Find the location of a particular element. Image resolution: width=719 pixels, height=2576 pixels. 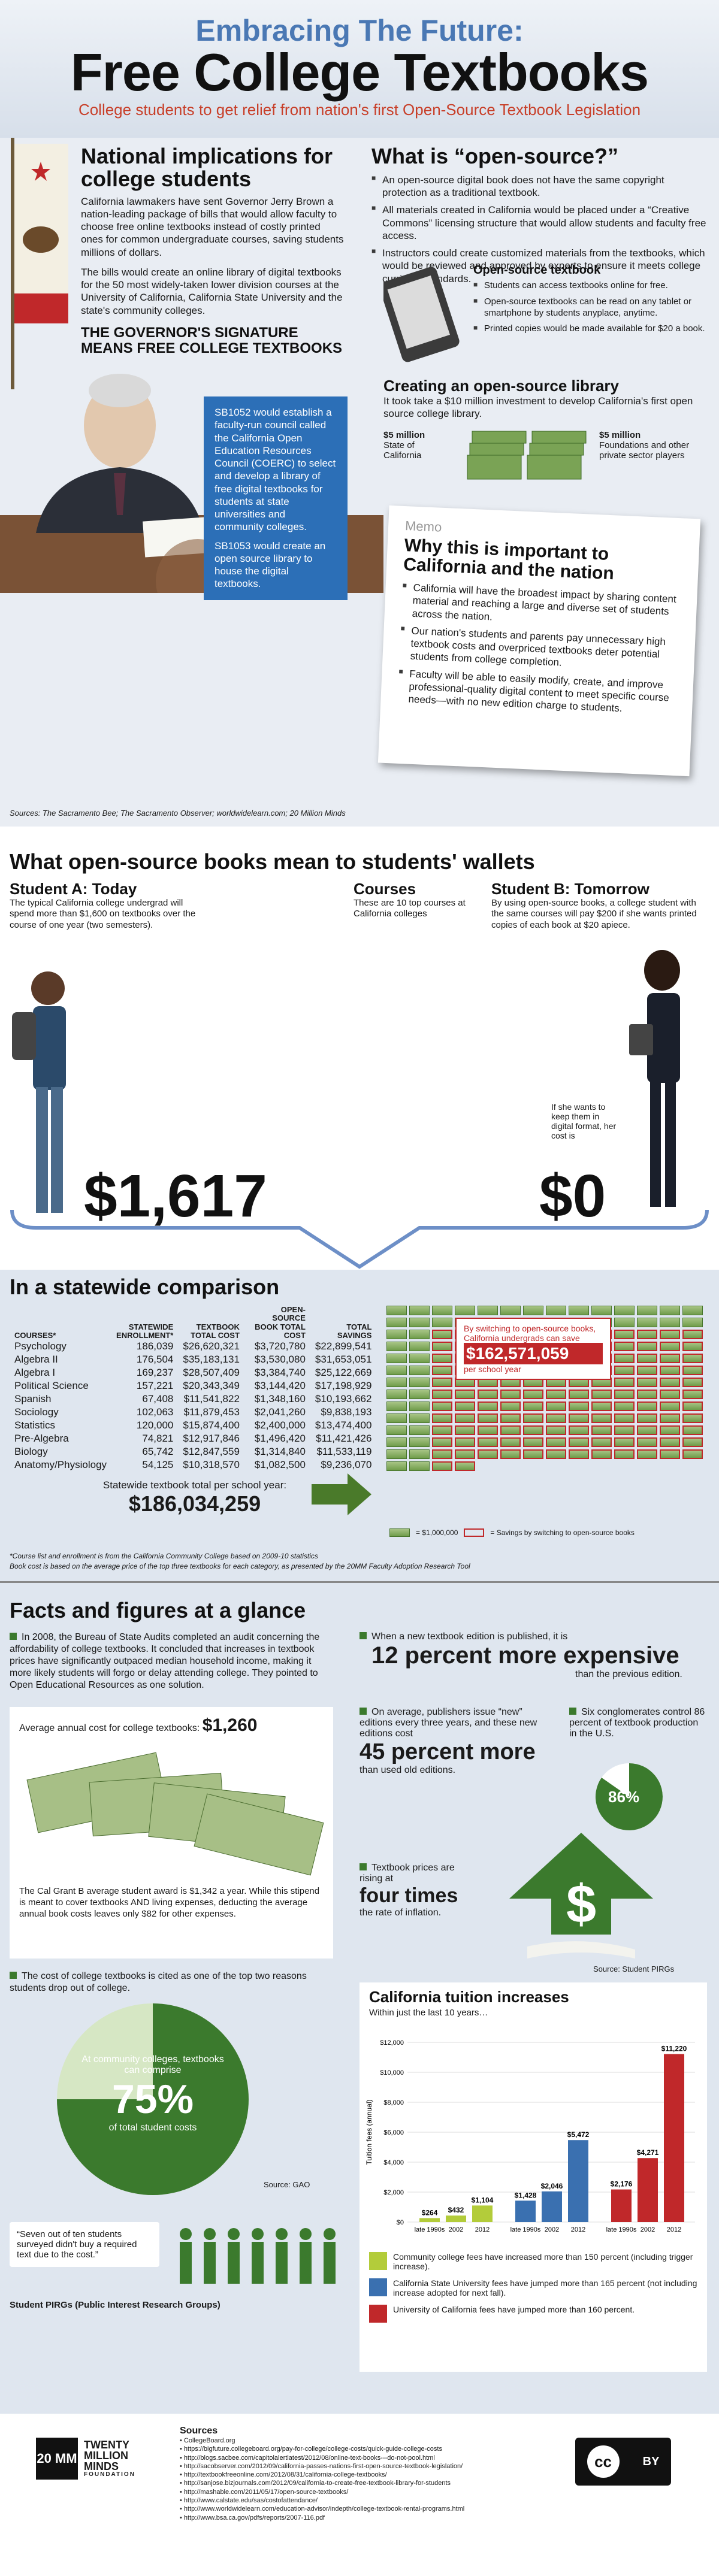

source-link: • CollegeBoard.org is located at coordinates (359, 2440).